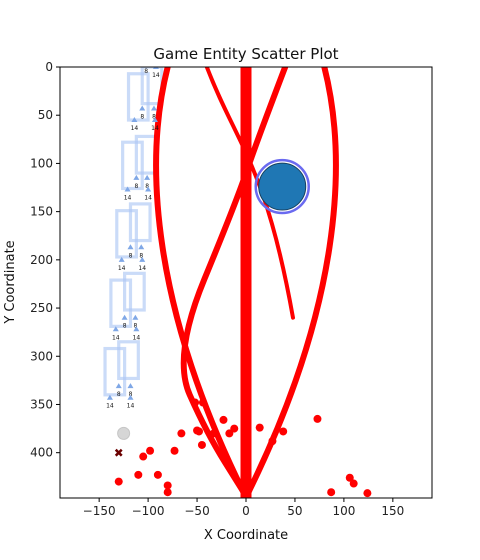 The width and height of the screenshot is (480, 560). Describe the element at coordinates (45, 115) in the screenshot. I see `y-tick-label: 50` at that location.